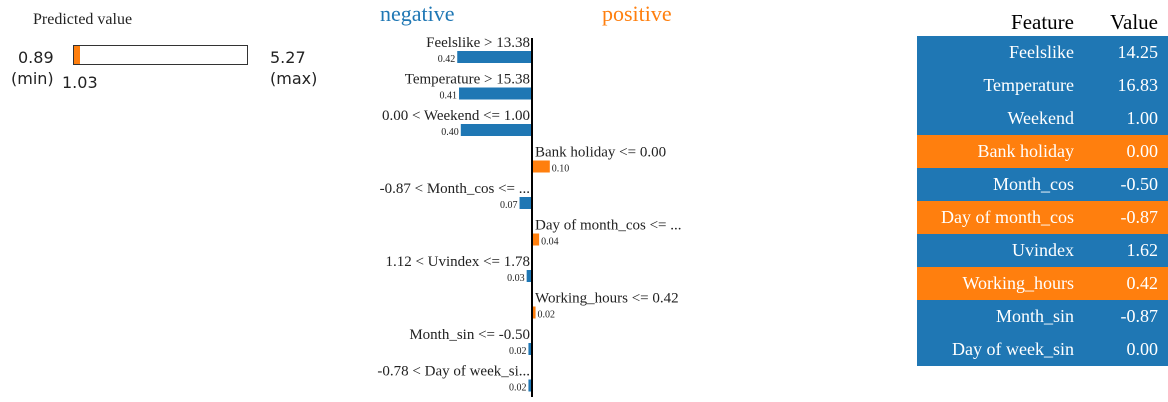 Image resolution: width=1168 pixels, height=402 pixels. What do you see at coordinates (449, 96) in the screenshot?
I see `contribution-value-label: 0.41` at bounding box center [449, 96].